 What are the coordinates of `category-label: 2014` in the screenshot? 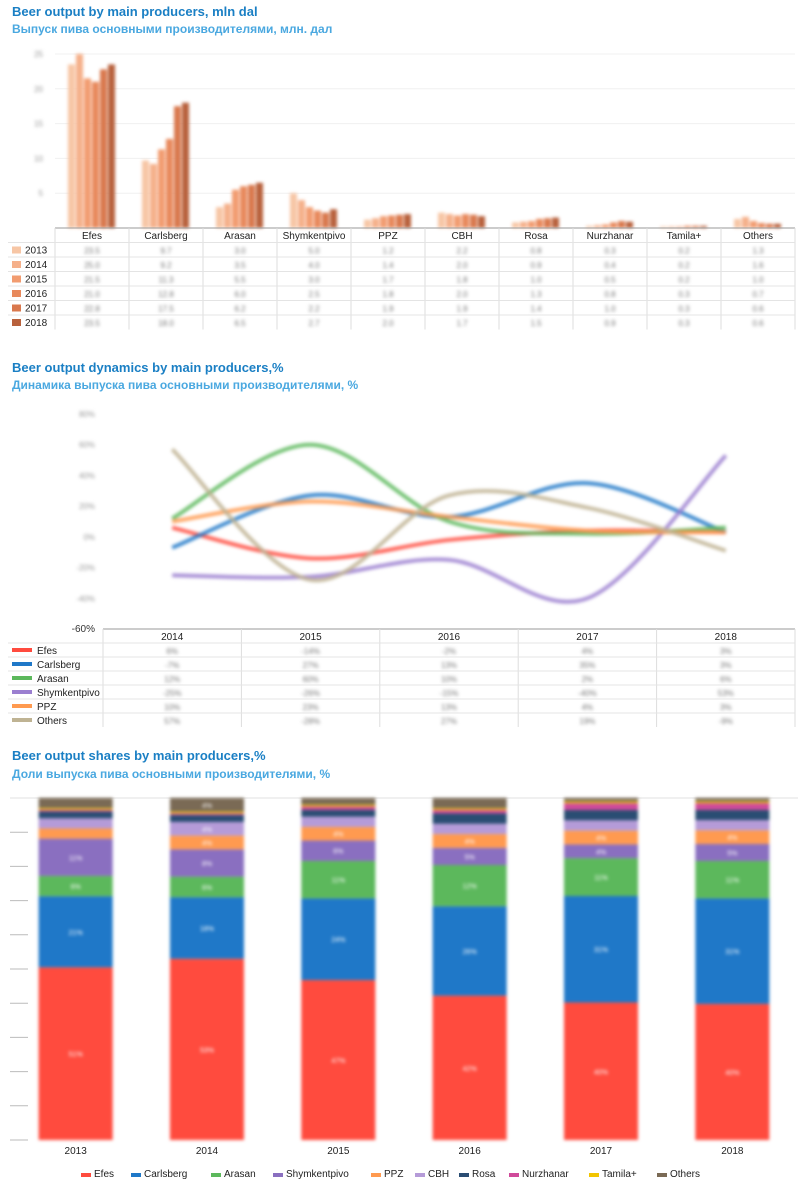 It's located at (172, 637).